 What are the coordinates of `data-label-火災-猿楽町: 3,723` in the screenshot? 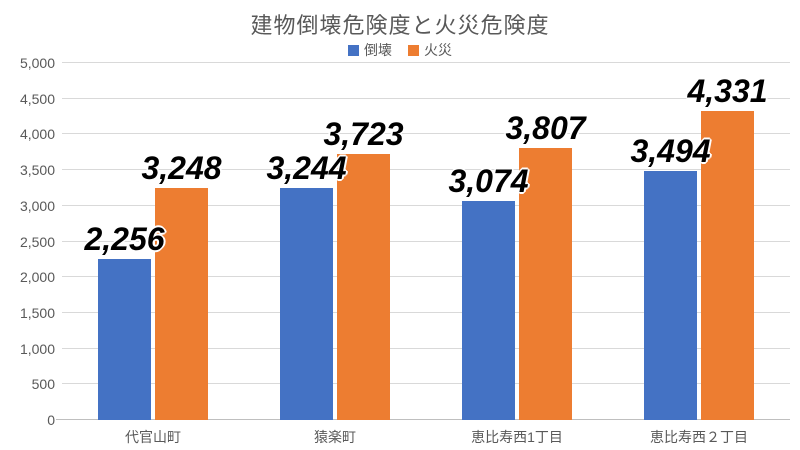 It's located at (363, 134).